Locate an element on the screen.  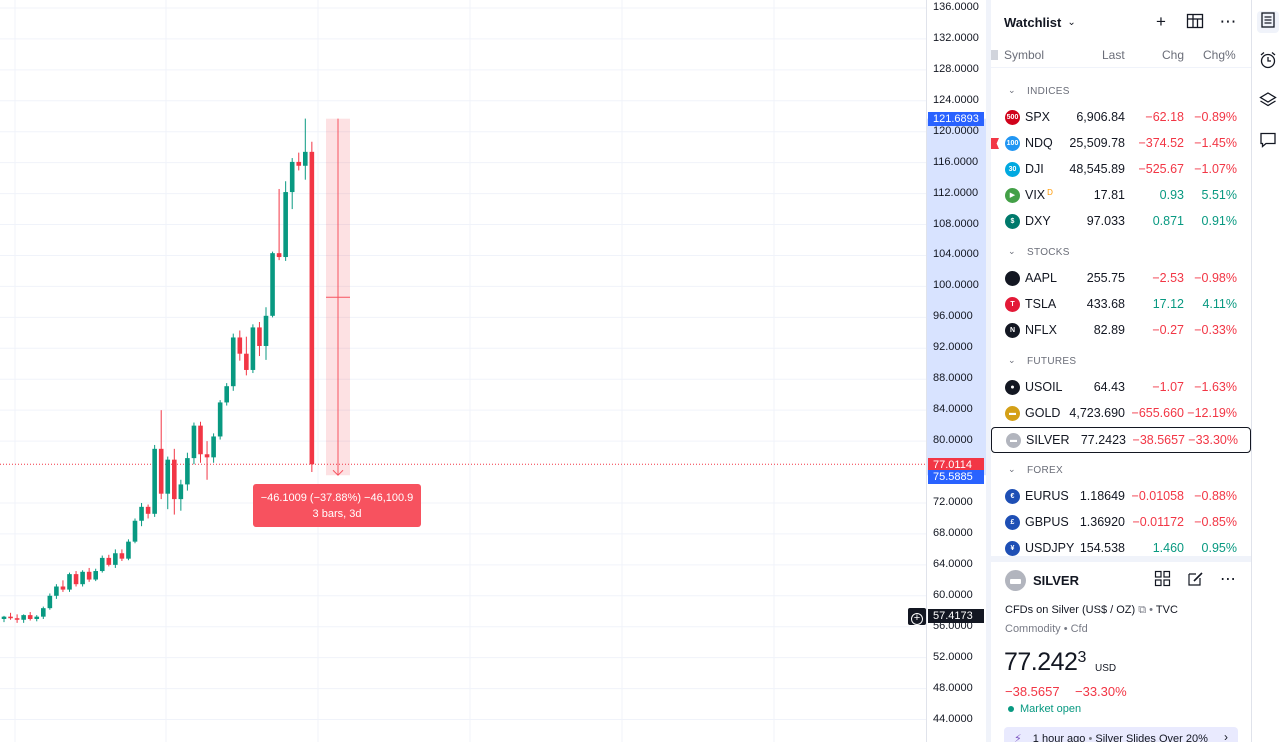
watchlist-row-usdjpy: ¥ USDJPY 154.538 1.460 0.95% is located at coordinates (1120, 549).